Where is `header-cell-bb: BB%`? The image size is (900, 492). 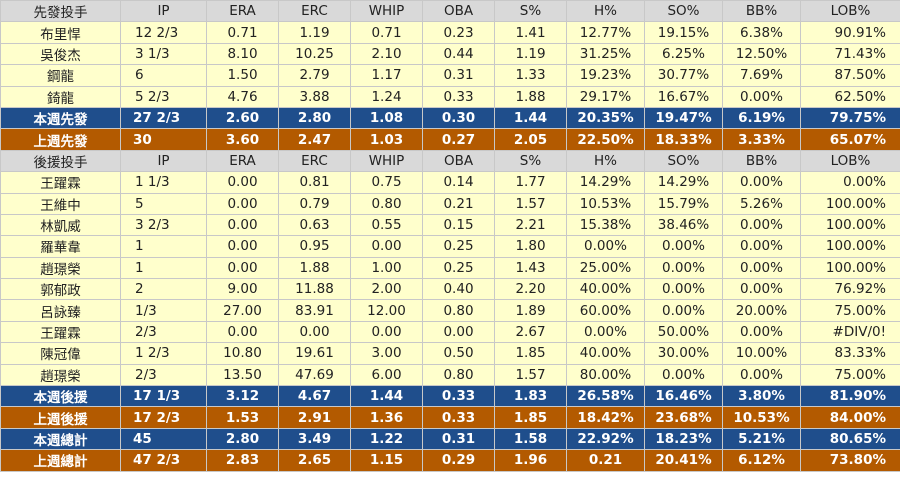
header-cell-bb: BB% is located at coordinates (761, 161).